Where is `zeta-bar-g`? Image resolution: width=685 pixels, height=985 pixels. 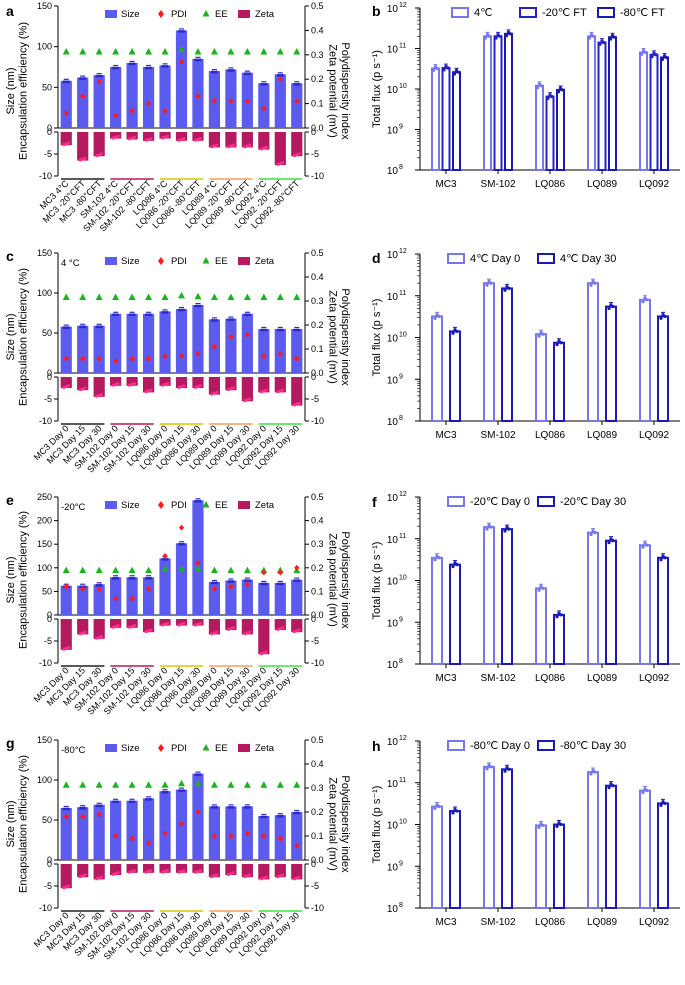 zeta-bar-g is located at coordinates (198, 868).